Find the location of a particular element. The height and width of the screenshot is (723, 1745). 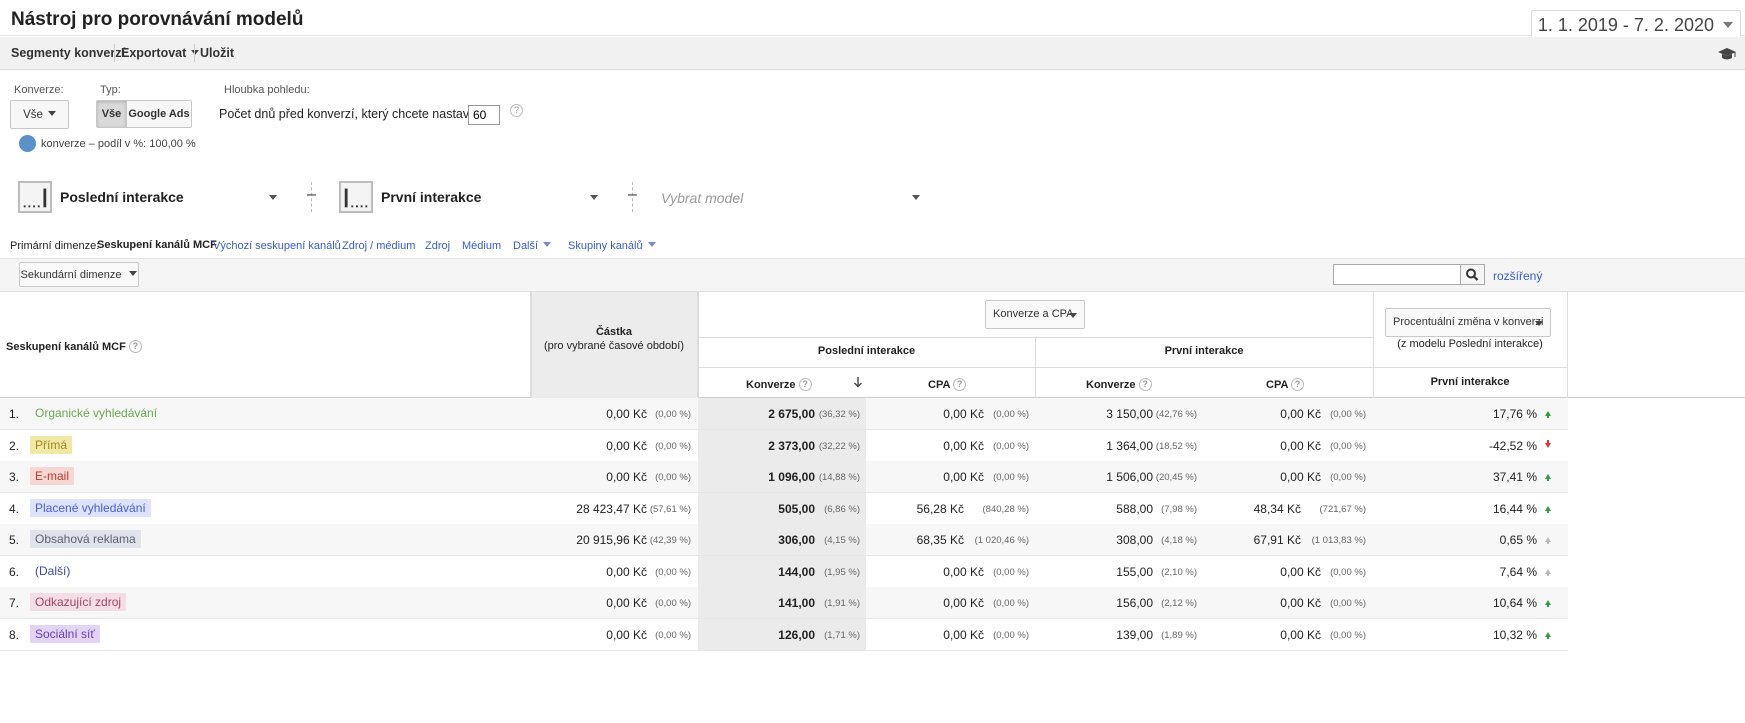

dimension-default-channel: Výchozí seskupení kanálů is located at coordinates (277, 246).